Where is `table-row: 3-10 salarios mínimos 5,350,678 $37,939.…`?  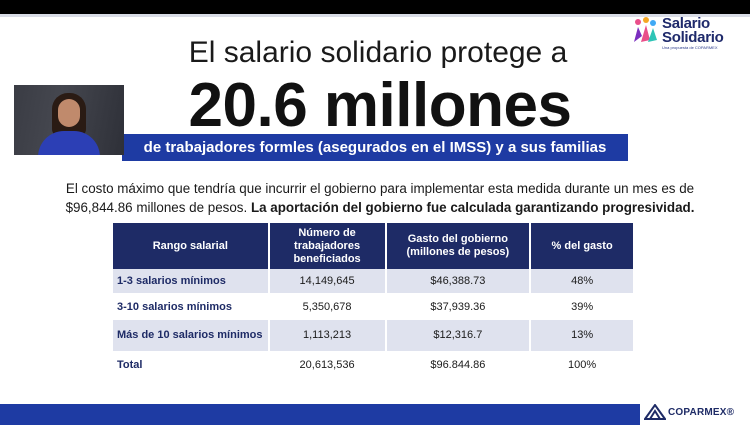 table-row: 3-10 salarios mínimos 5,350,678 $37,939.… is located at coordinates (374, 307).